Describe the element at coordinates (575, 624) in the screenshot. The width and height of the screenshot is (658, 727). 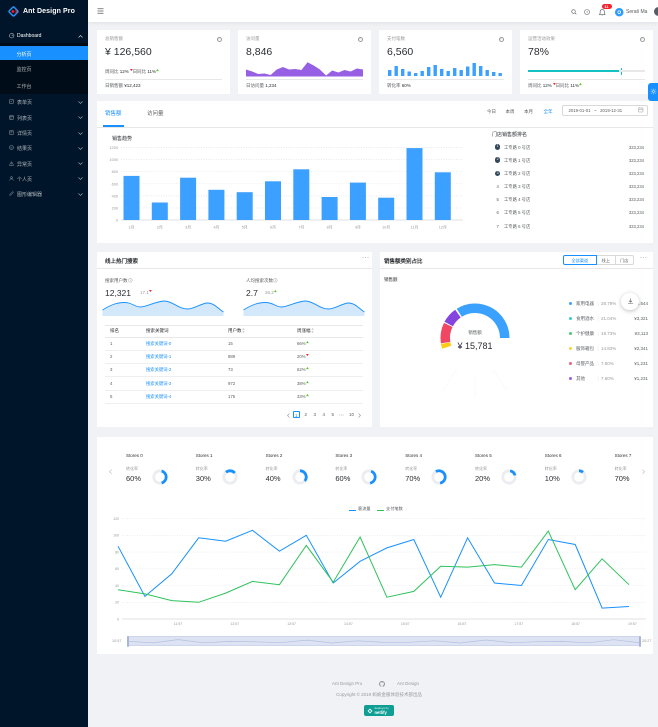
I see `svg-text: 18:57` at that location.